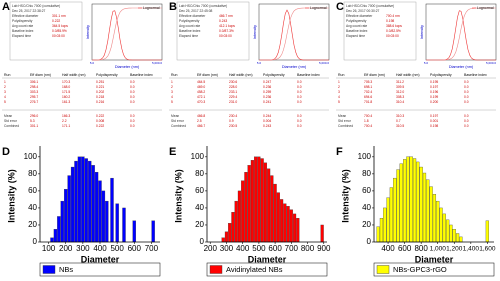  What do you see at coordinates (201, 126) in the screenshot?
I see `table-cell: 466.7` at bounding box center [201, 126].